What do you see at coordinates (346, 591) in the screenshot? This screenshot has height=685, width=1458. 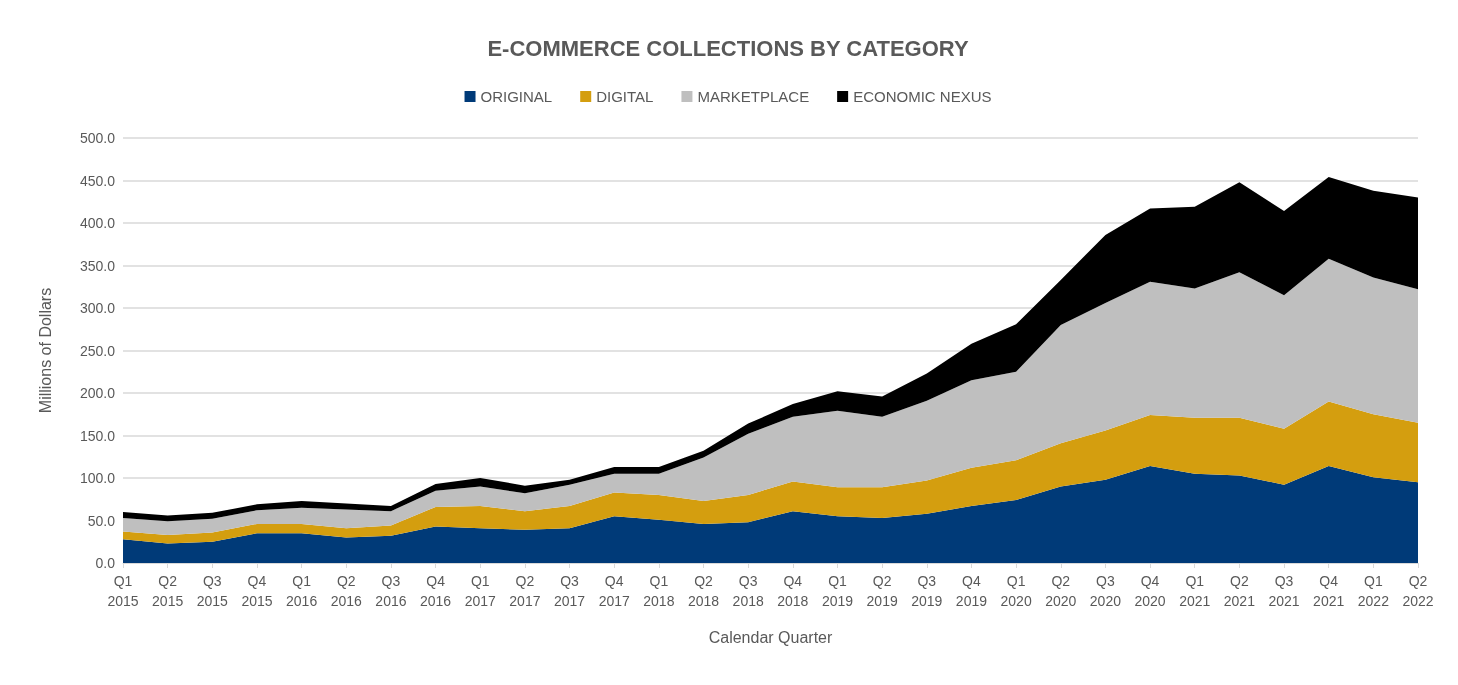 I see `x-tick-label: Q2 2016` at bounding box center [346, 591].